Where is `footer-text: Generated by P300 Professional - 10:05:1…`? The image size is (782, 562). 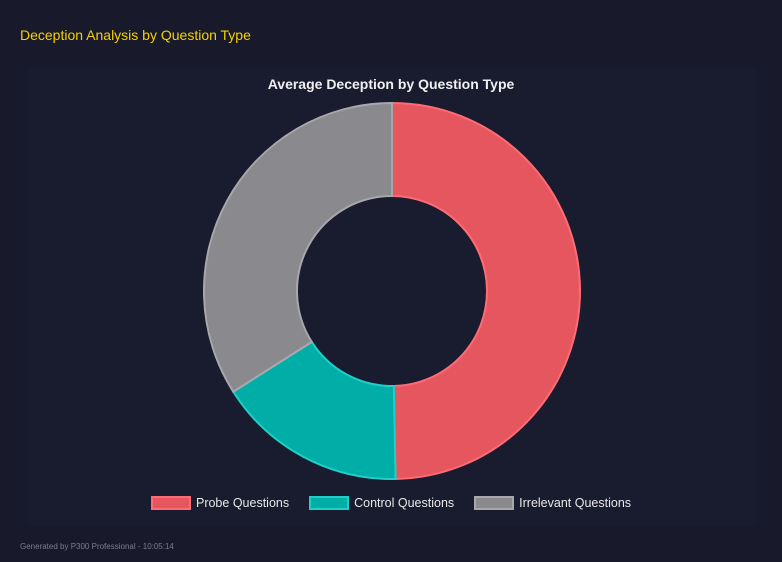 footer-text: Generated by P300 Professional - 10:05:1… is located at coordinates (97, 546).